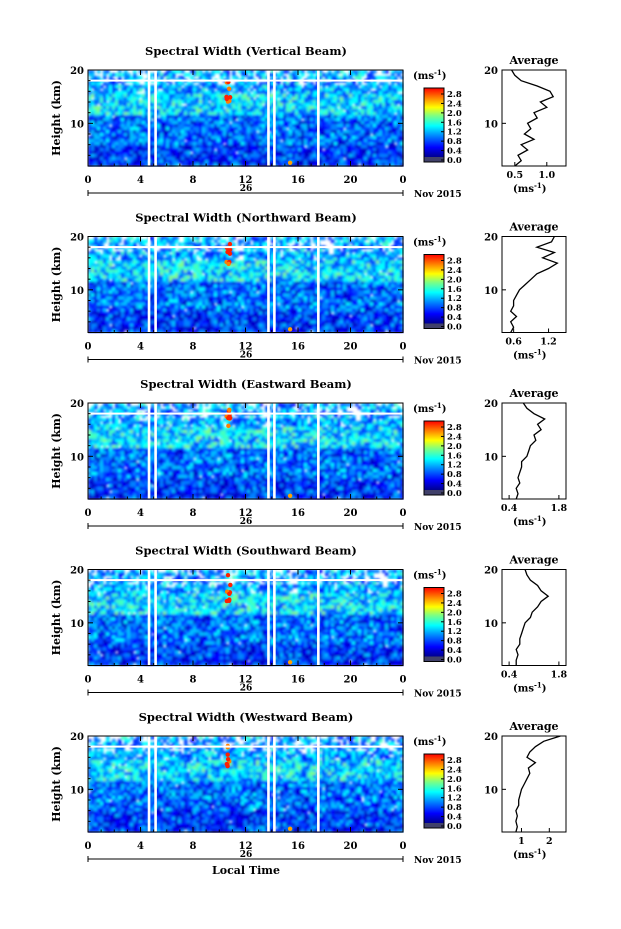  I want to click on average-x-tick-label: 0.5, so click(515, 175).